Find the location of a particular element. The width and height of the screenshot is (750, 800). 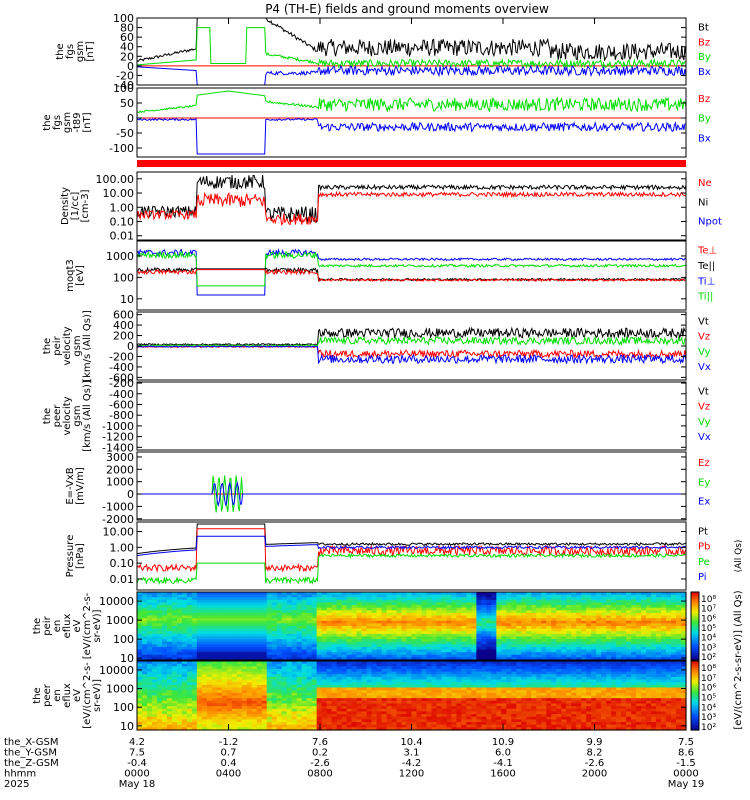

panel-frame-peer-velocity is located at coordinates (411, 416).